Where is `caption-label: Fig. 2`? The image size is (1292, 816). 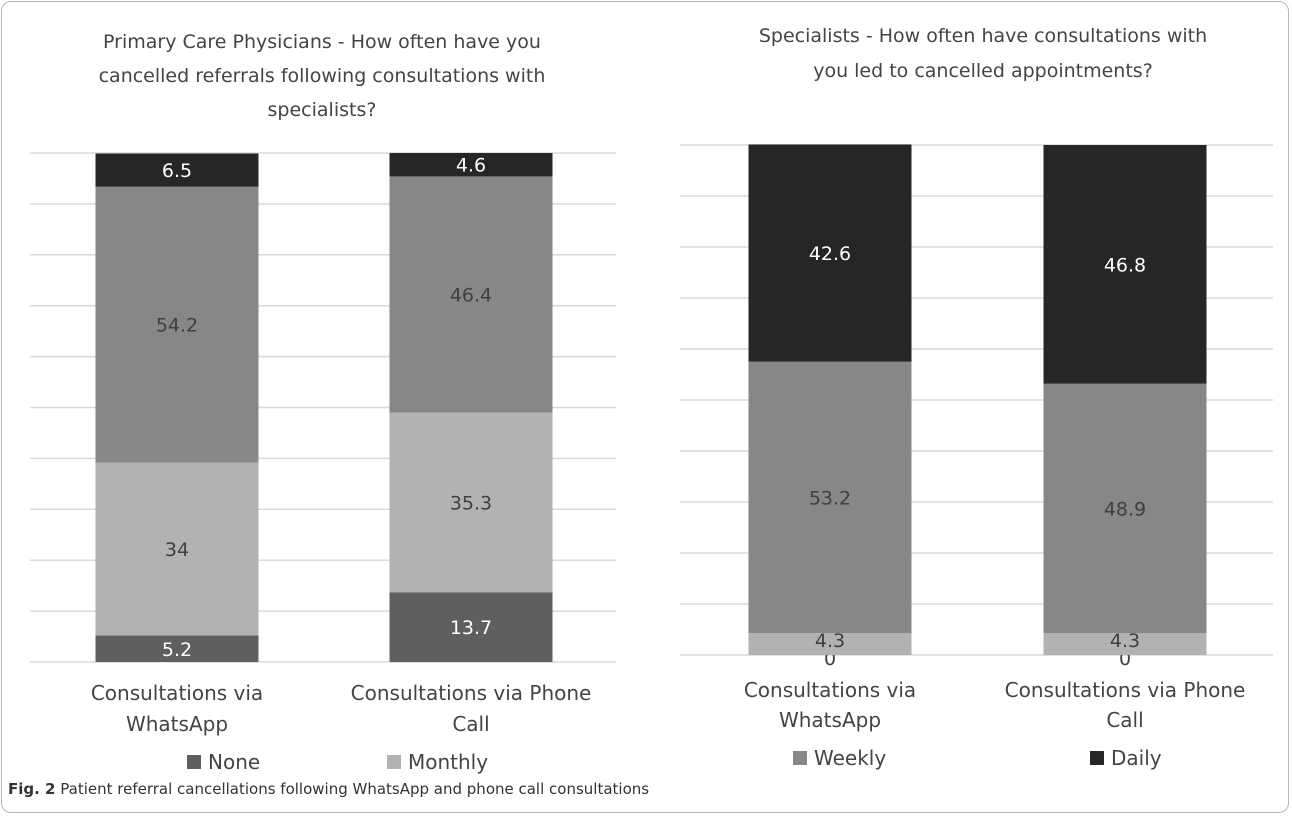
caption-label: Fig. 2 is located at coordinates (32, 789).